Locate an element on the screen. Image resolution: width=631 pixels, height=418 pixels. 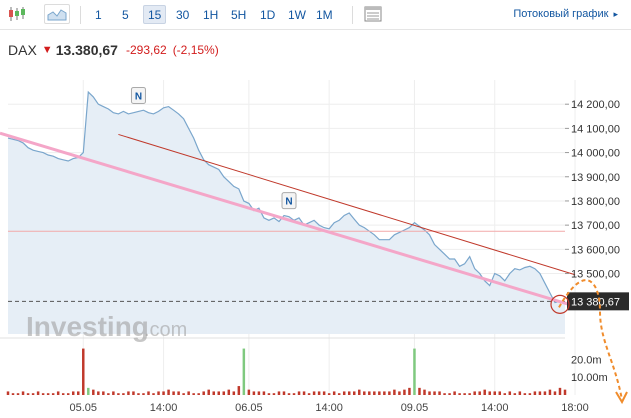
y-tick-label: 14 100,00 is located at coordinates (595, 129).